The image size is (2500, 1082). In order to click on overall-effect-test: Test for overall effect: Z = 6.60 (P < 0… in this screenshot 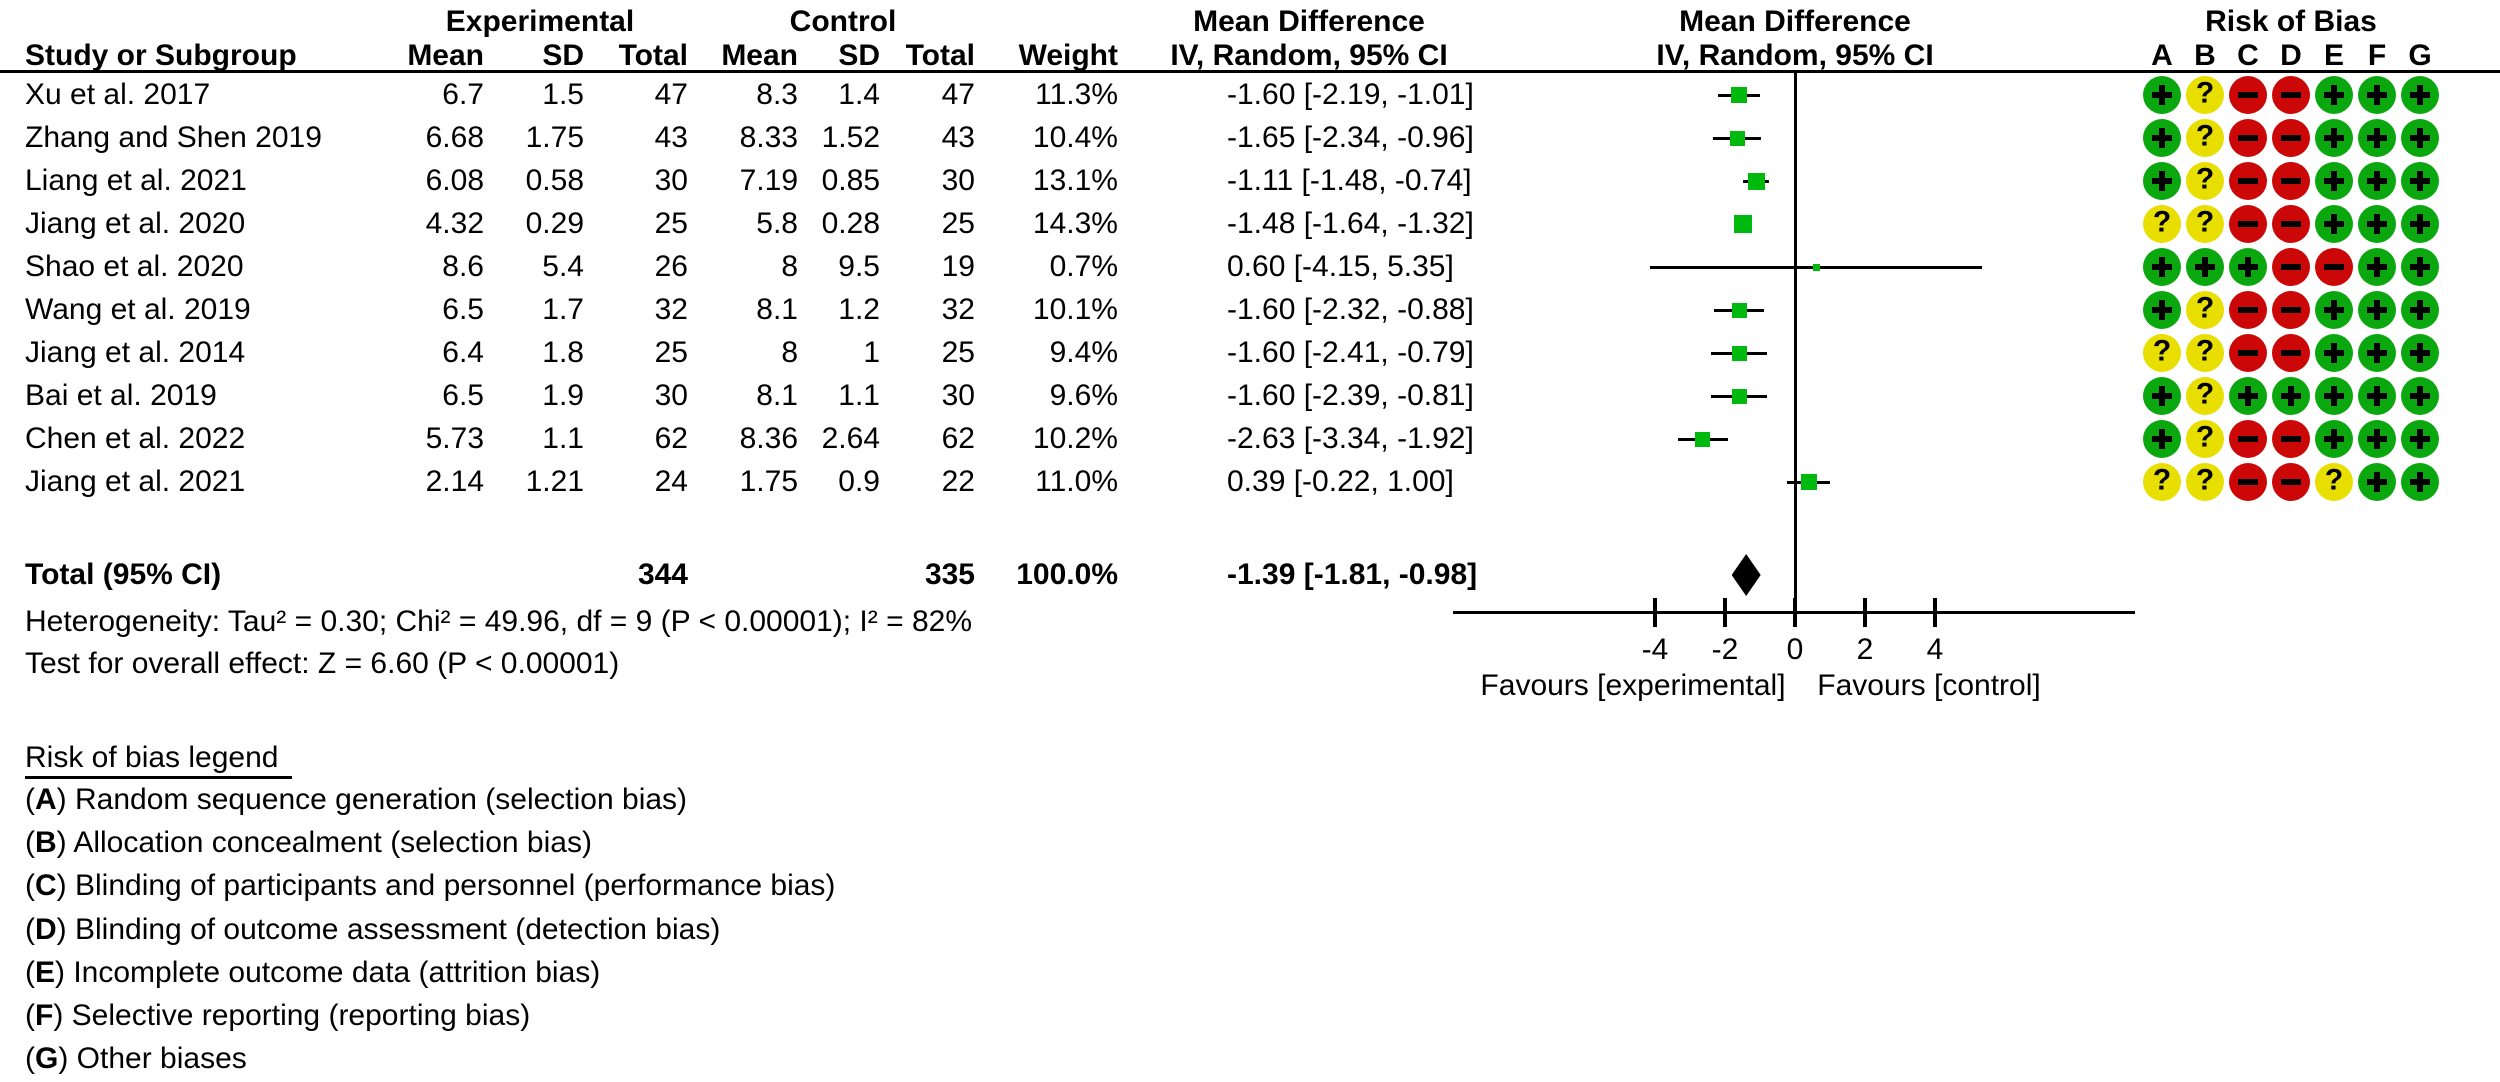, I will do `click(322, 663)`.